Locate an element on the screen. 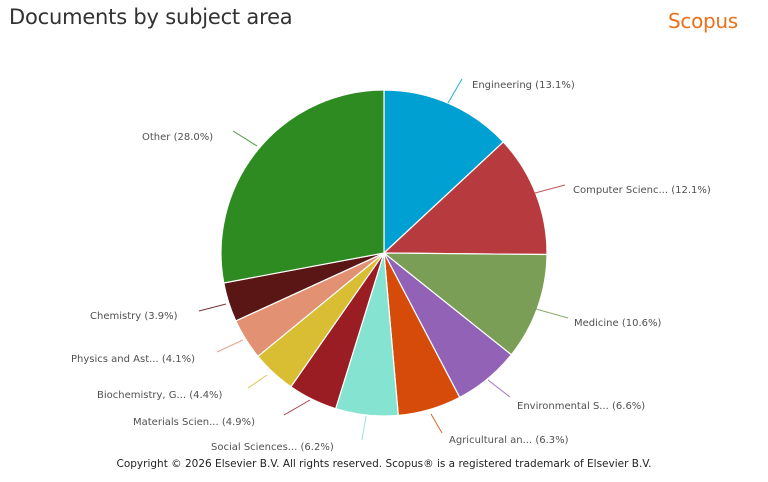 Image resolution: width=768 pixels, height=482 pixels. scopus-logo: Scopus is located at coordinates (703, 21).